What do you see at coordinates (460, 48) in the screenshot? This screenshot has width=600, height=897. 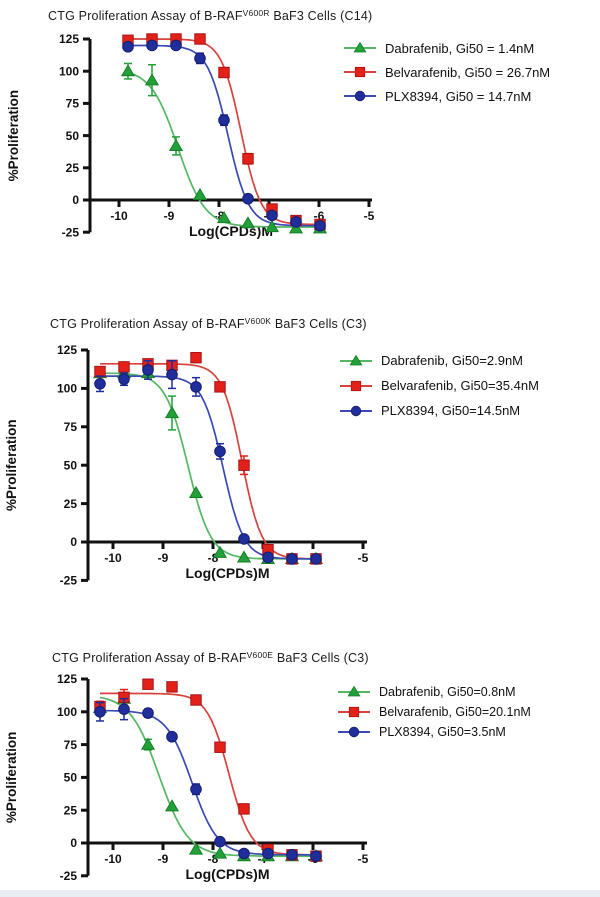 I see `legend-label: Dabrafenib, Gi50 = 1.4nM` at bounding box center [460, 48].